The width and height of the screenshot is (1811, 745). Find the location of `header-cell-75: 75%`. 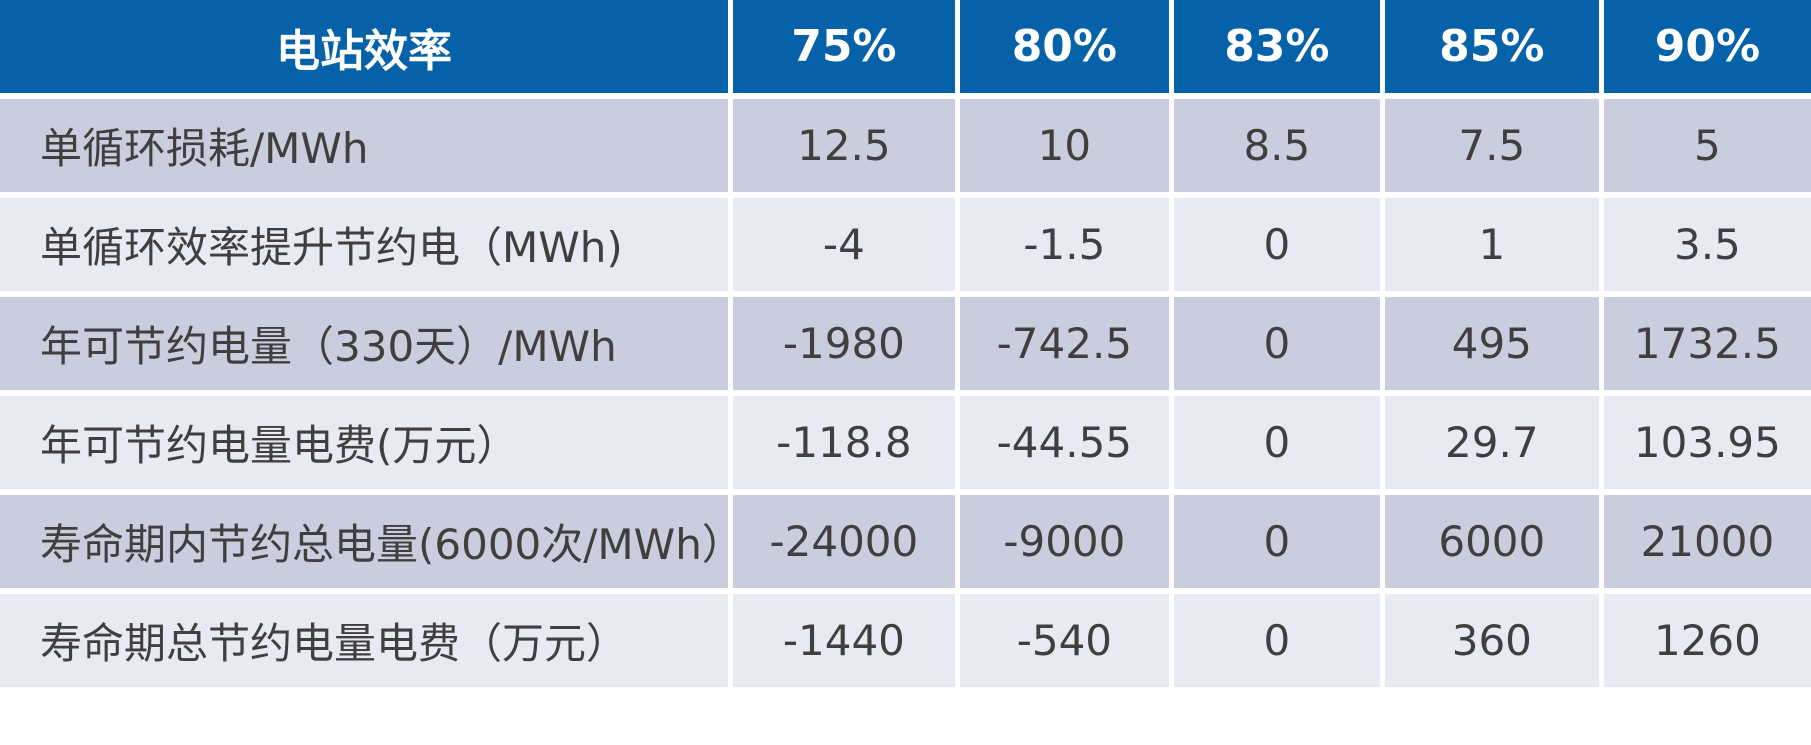

header-cell-75: 75% is located at coordinates (846, 49).